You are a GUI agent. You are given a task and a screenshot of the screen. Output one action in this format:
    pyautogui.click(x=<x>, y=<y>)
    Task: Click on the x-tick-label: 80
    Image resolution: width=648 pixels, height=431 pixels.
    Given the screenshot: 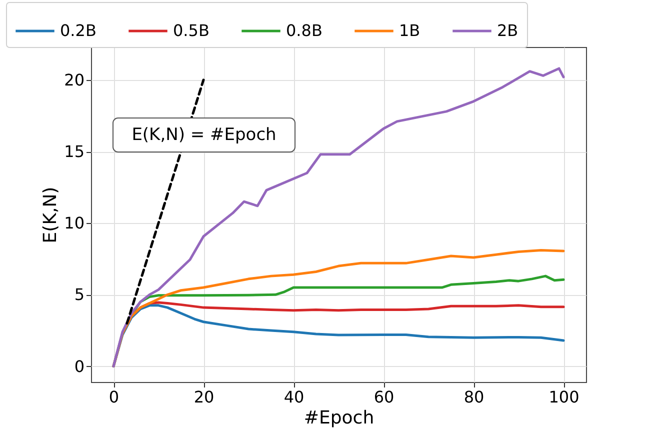 What is the action you would take?
    pyautogui.click(x=474, y=397)
    